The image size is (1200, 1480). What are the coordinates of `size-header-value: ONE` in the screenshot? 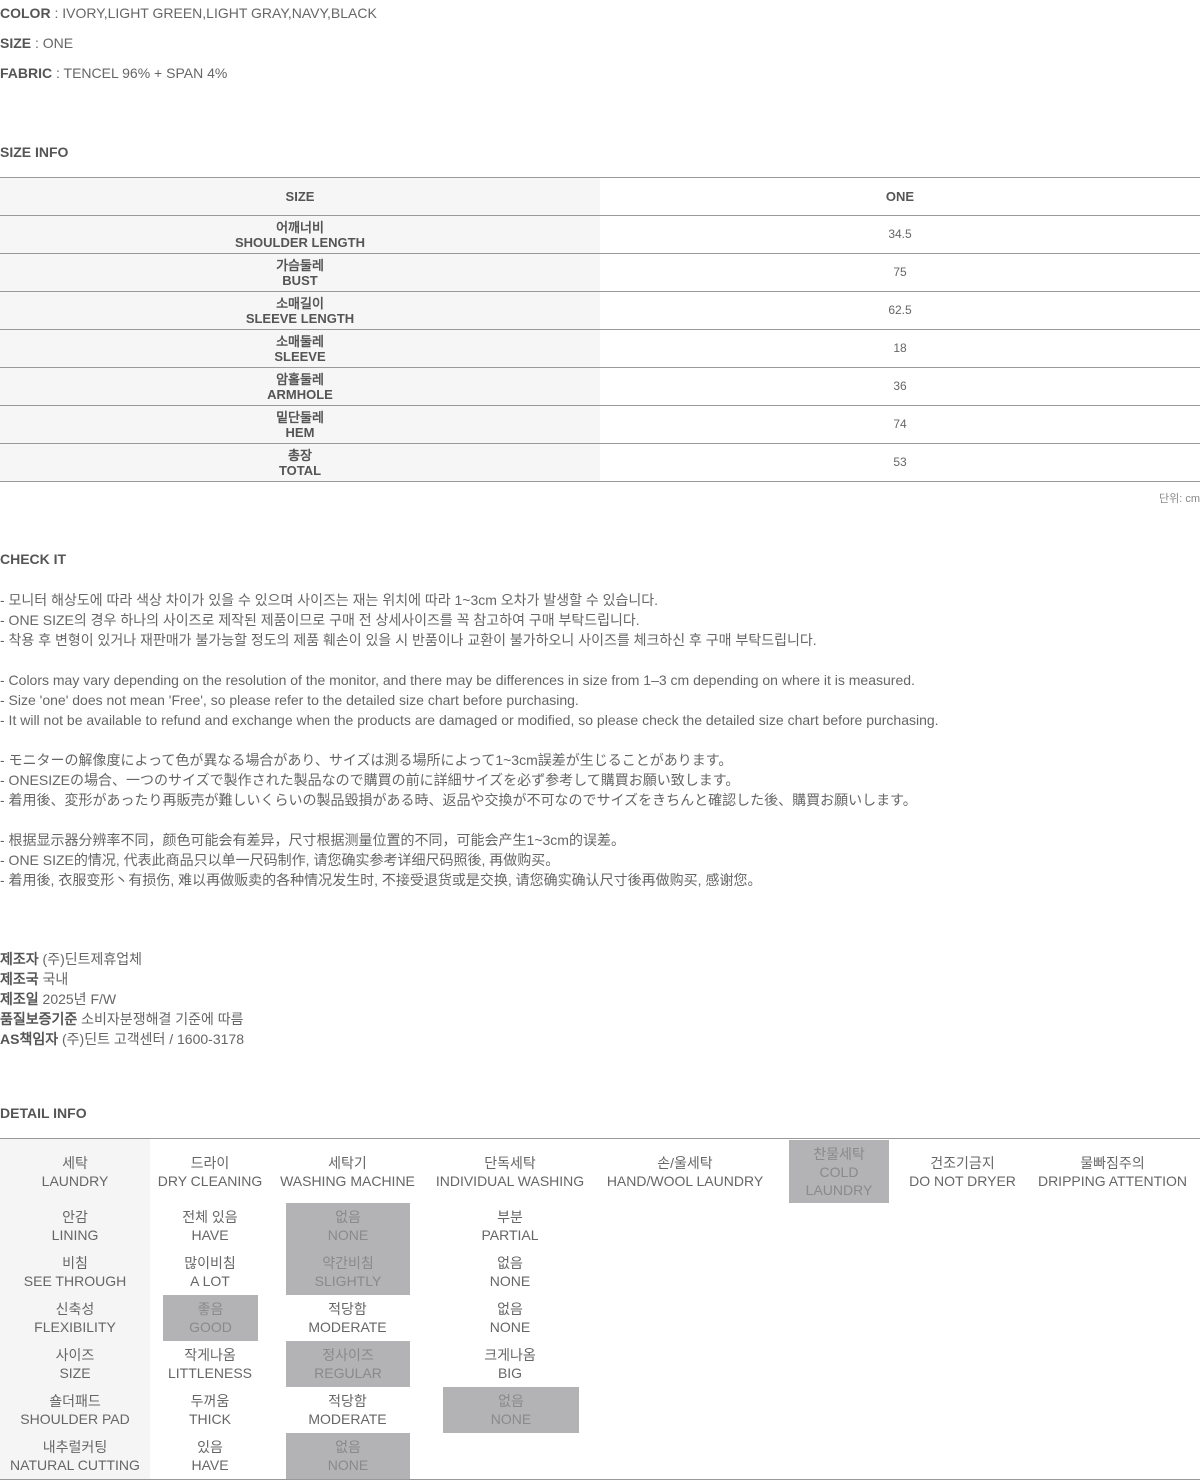 It's located at (900, 196).